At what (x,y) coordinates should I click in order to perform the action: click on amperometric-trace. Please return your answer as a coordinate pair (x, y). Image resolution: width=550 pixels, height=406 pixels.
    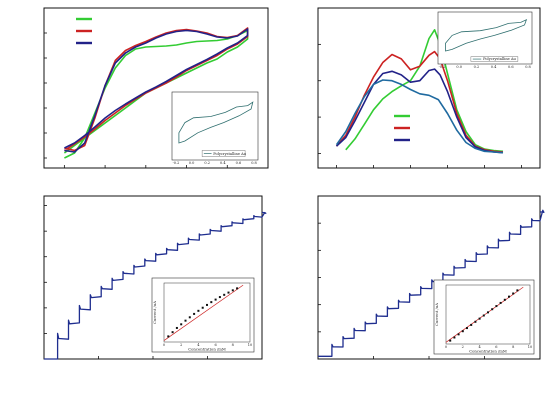
    Looking at the image, I should click on (155, 285).